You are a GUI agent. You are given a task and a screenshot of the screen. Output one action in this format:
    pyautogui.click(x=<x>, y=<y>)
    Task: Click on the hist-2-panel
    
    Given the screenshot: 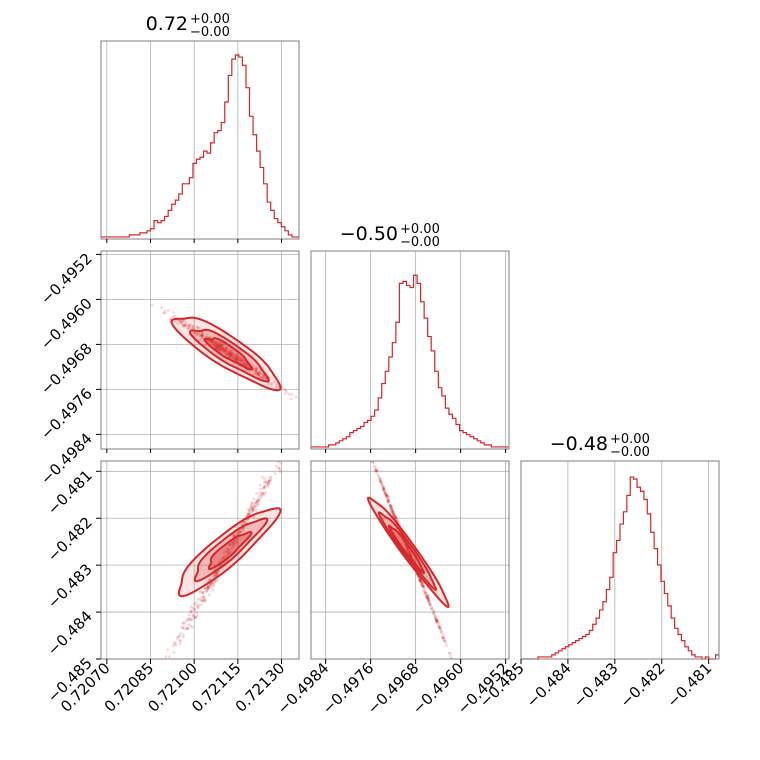 What is the action you would take?
    pyautogui.click(x=615, y=560)
    